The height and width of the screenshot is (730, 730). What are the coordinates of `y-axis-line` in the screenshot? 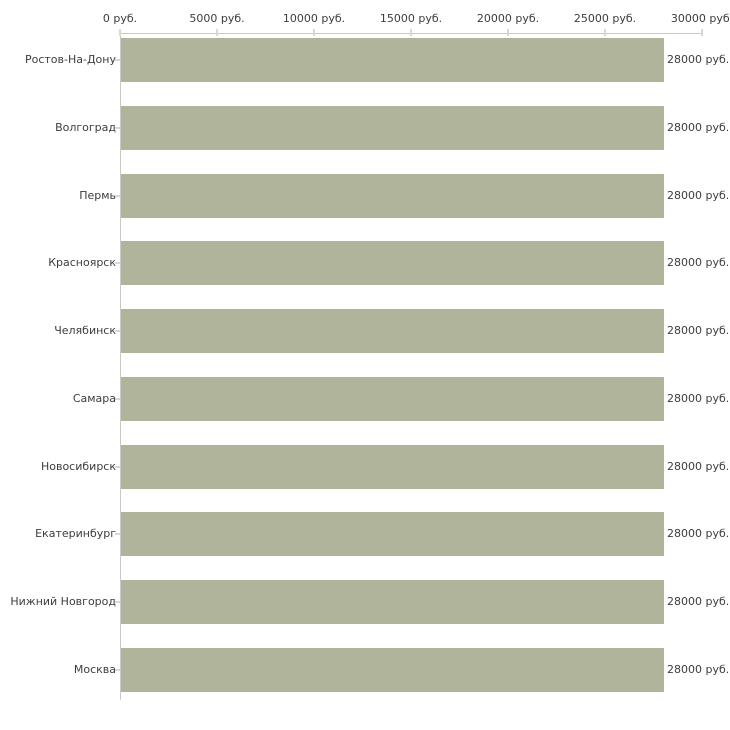 It's located at (120, 366).